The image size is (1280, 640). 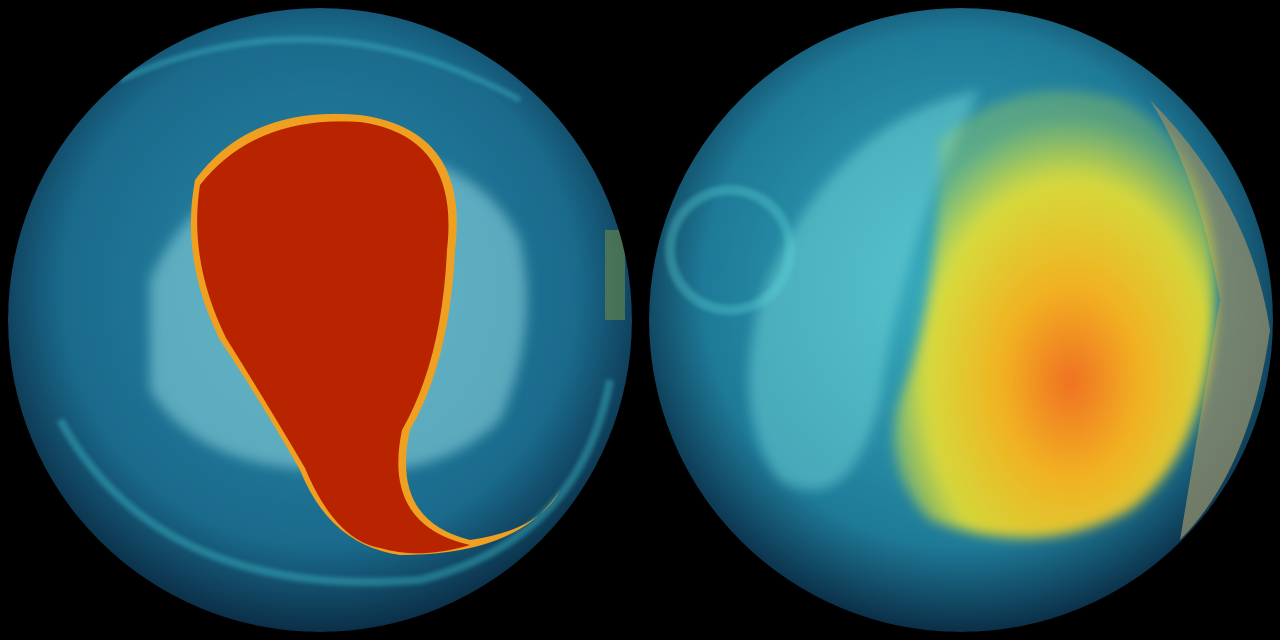 What do you see at coordinates (864, 290) in the screenshot?
I see `swirl-region` at bounding box center [864, 290].